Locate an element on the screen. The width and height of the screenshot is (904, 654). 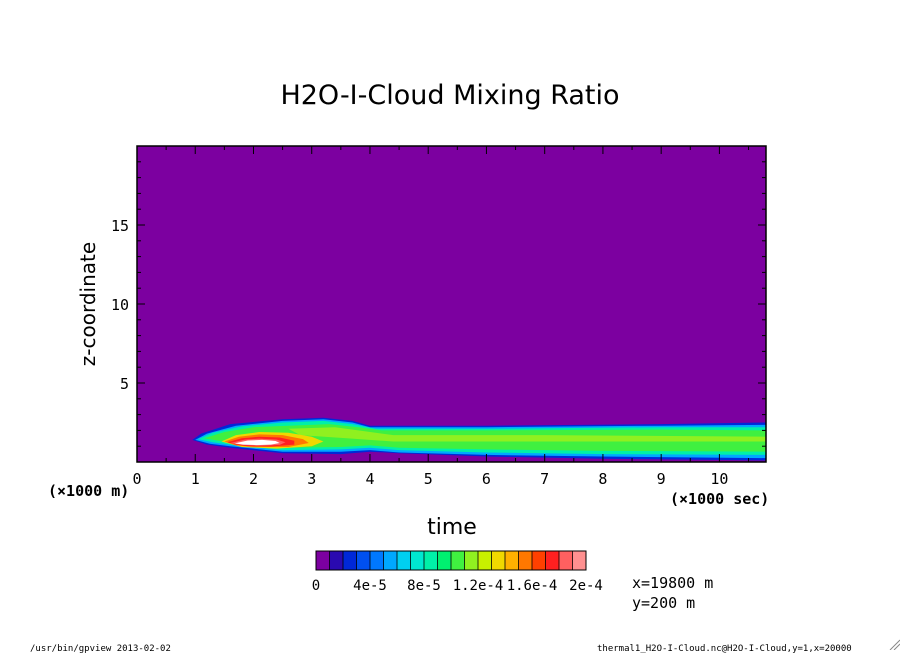
colorbar-tick-label: 4e-5 is located at coordinates (370, 586).